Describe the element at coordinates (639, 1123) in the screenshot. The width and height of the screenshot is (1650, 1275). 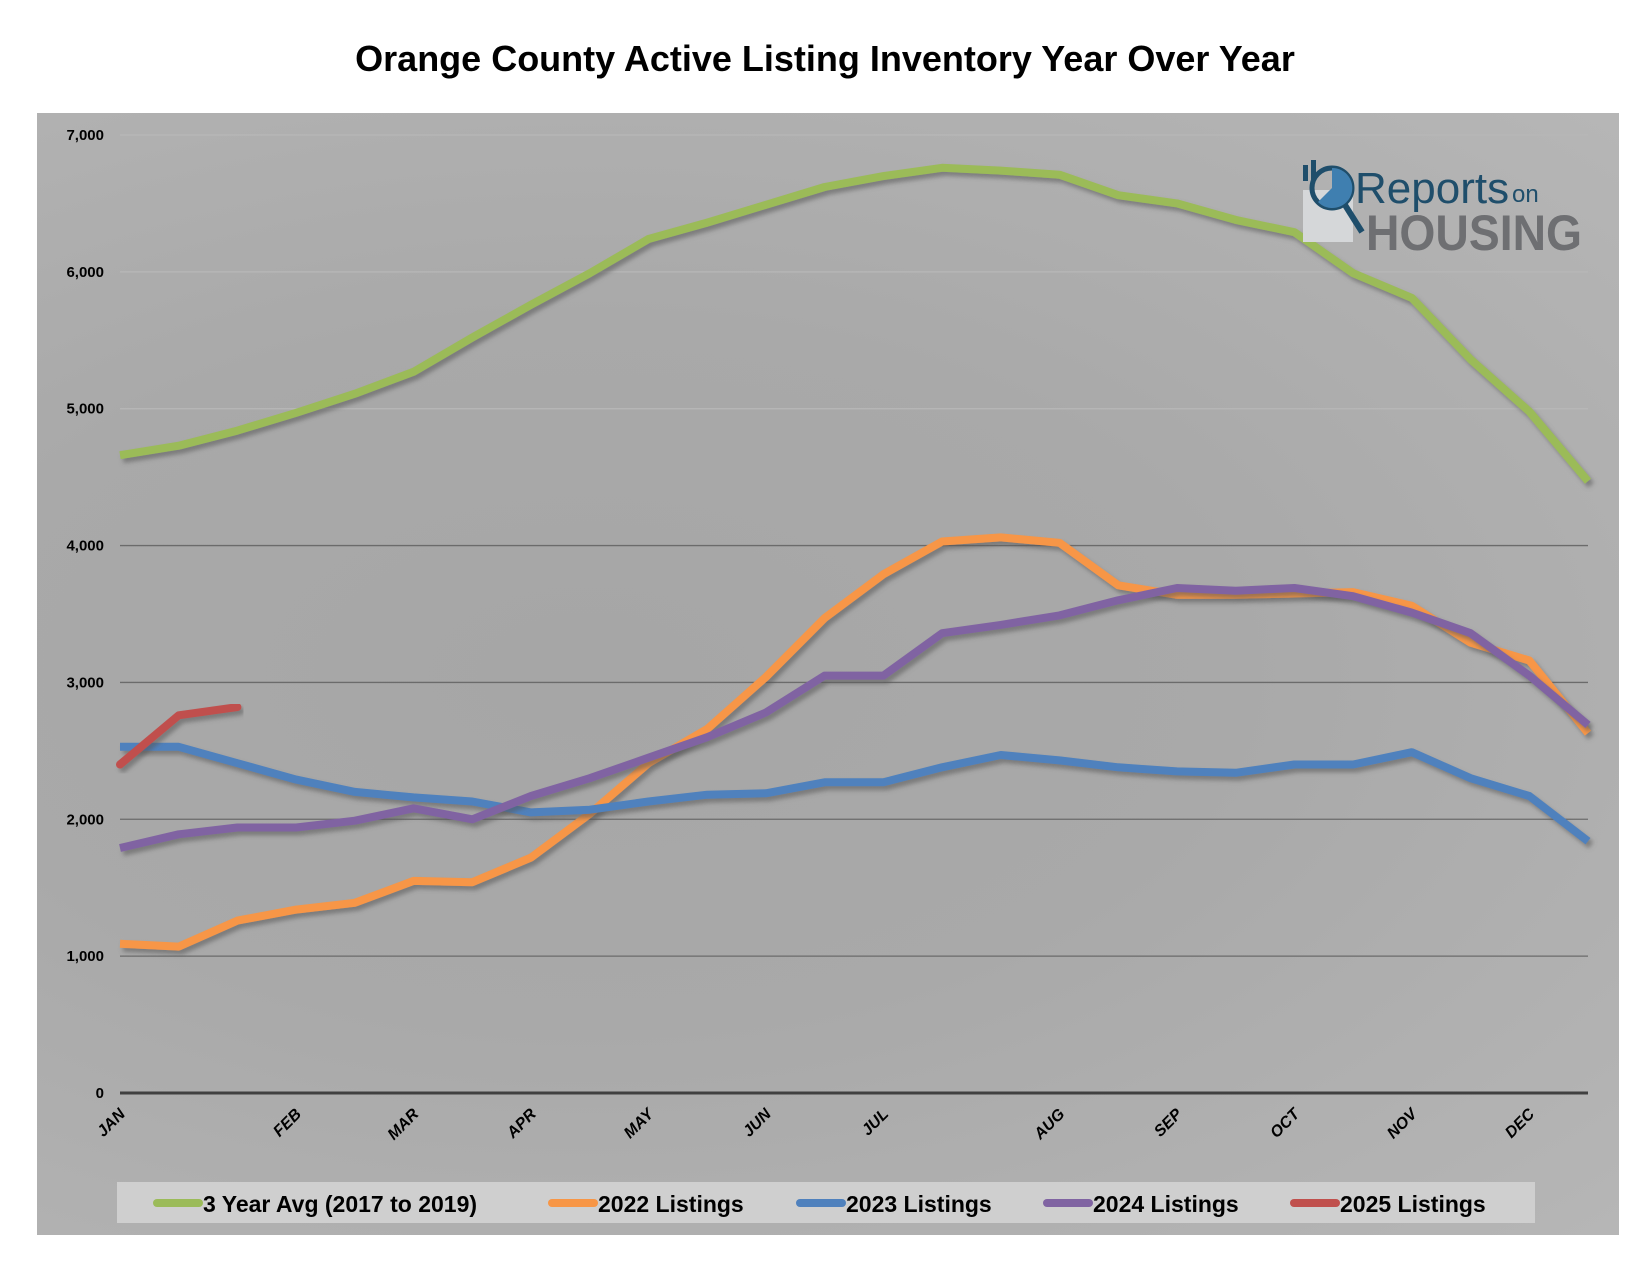
I see `x-tick-label: MAY` at that location.